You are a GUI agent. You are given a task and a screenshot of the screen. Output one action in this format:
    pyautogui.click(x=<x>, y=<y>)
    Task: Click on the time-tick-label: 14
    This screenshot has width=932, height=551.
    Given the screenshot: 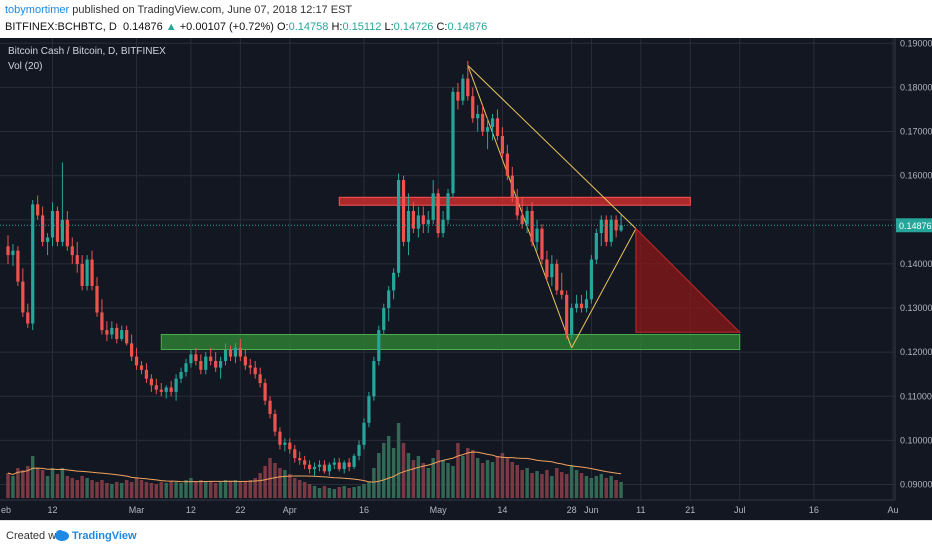 What is the action you would take?
    pyautogui.click(x=502, y=510)
    